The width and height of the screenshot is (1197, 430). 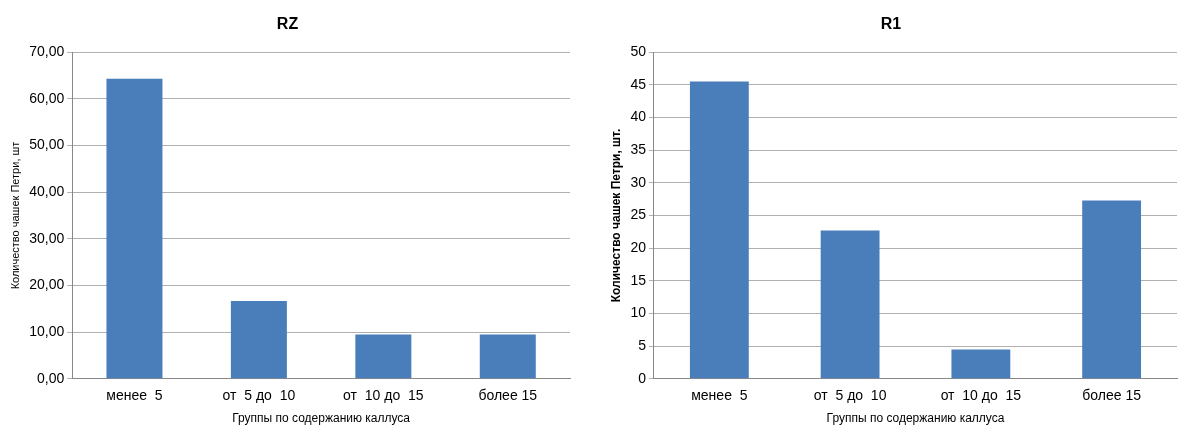 I want to click on y-tick-label: 20,00, so click(x=47, y=284).